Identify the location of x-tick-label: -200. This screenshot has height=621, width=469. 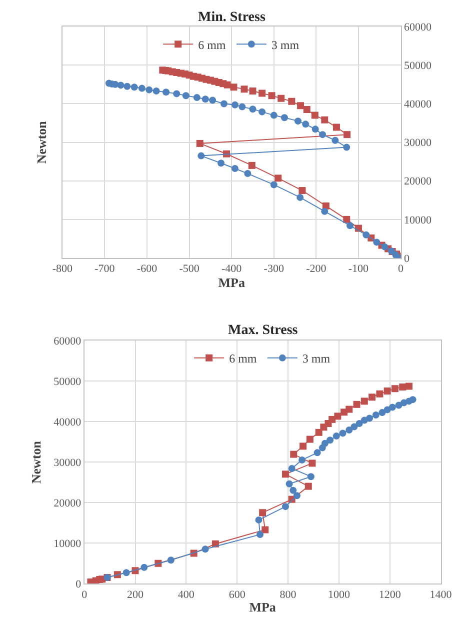
(316, 269).